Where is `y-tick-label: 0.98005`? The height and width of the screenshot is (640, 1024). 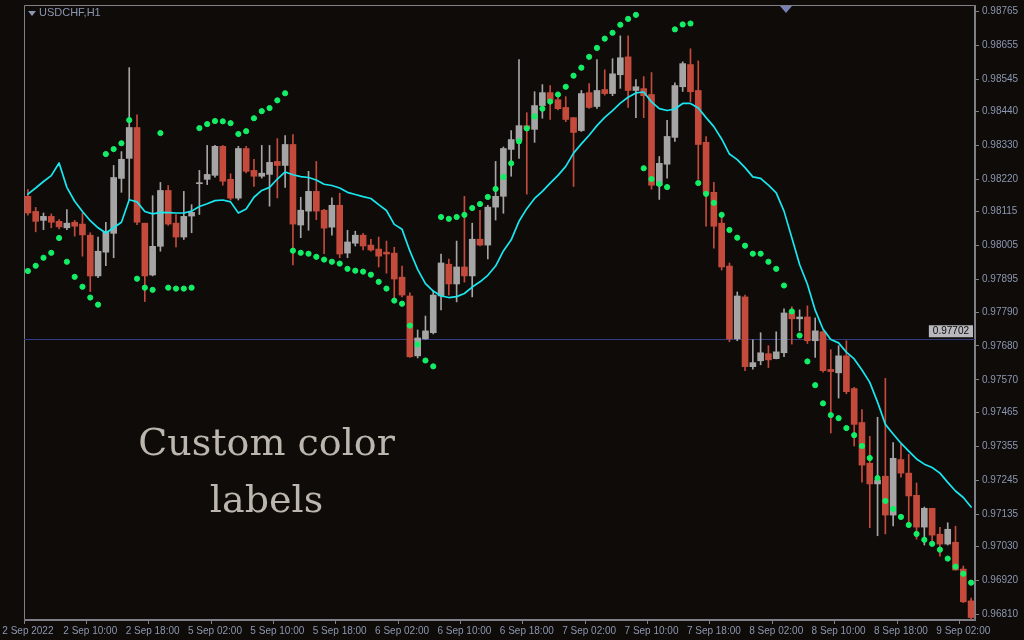
y-tick-label: 0.98005 is located at coordinates (1000, 245).